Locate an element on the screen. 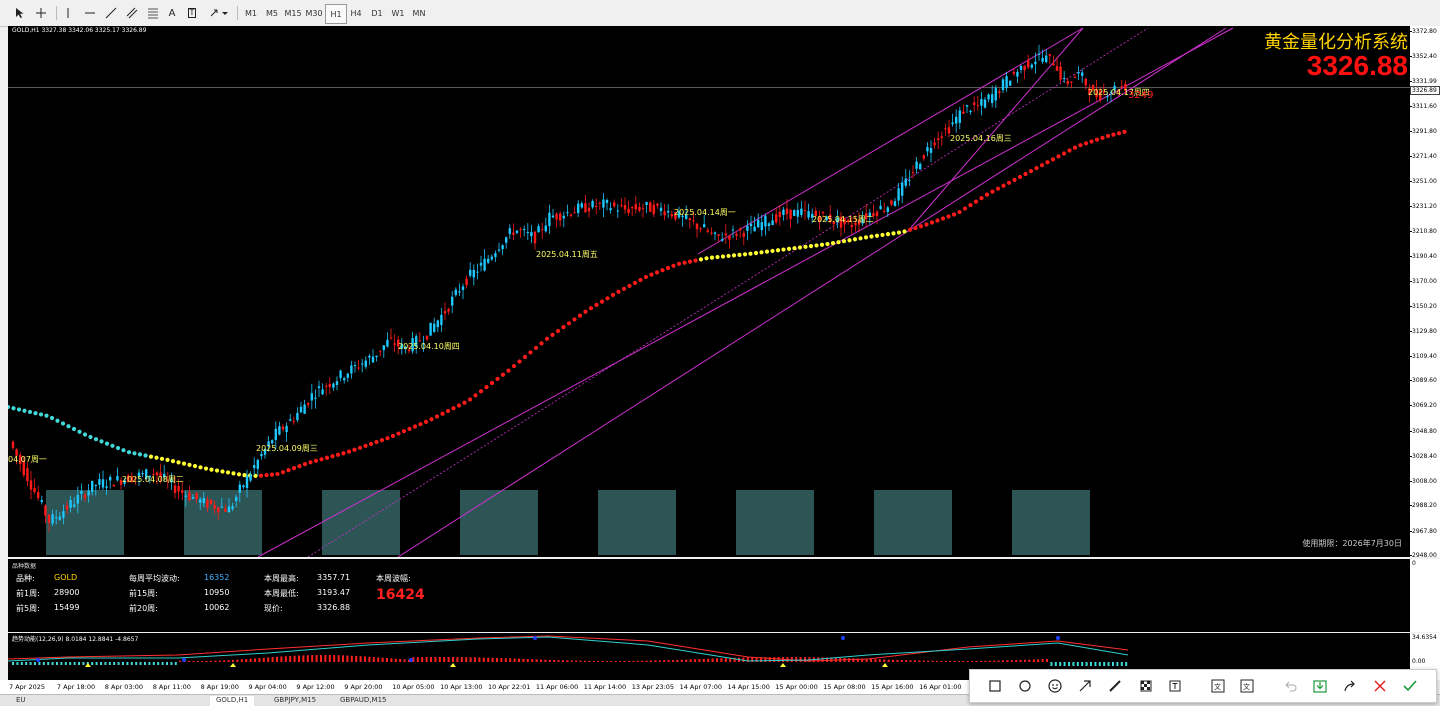 The width and height of the screenshot is (1440, 706). timeframe-mn: MN is located at coordinates (419, 13).